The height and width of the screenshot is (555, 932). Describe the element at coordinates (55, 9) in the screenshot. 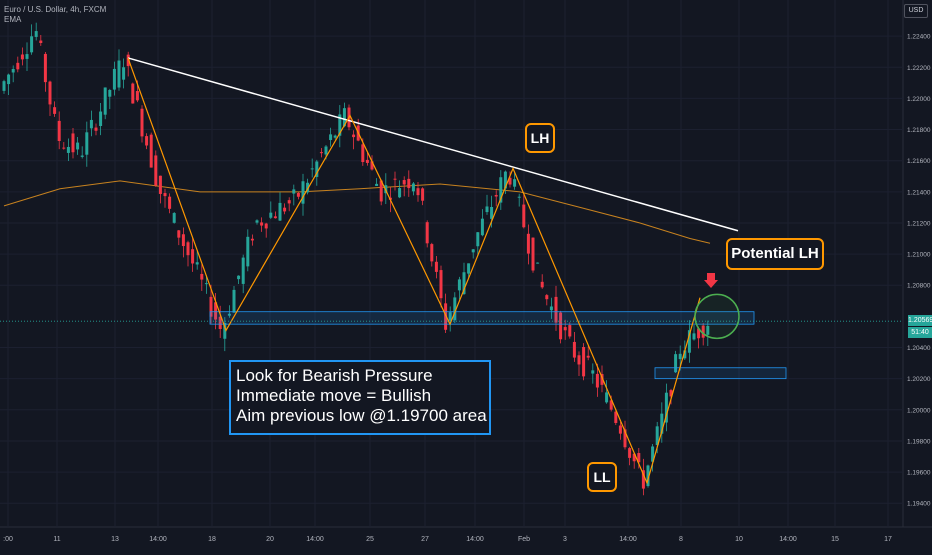

I see `symbol-title: Euro / U.S. Dollar, 4h, FXCM` at that location.